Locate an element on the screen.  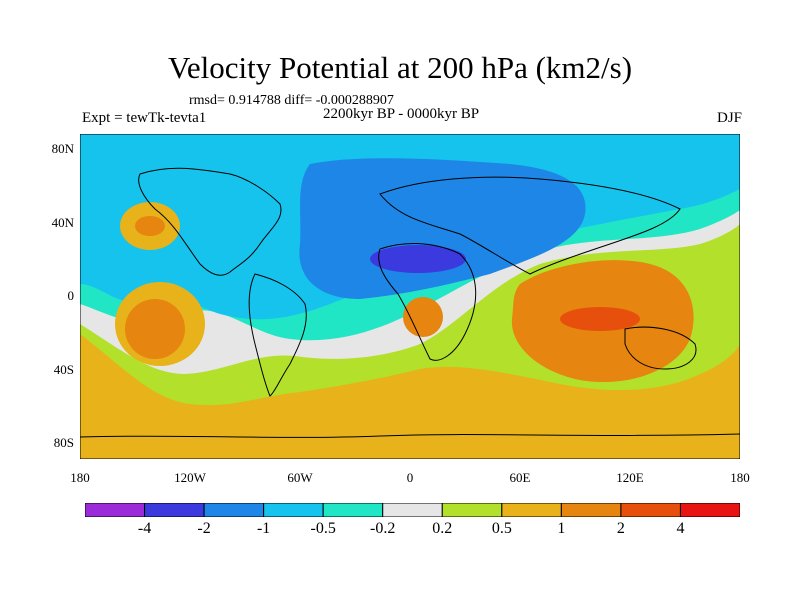
colorbar-label: -1 is located at coordinates (263, 528).